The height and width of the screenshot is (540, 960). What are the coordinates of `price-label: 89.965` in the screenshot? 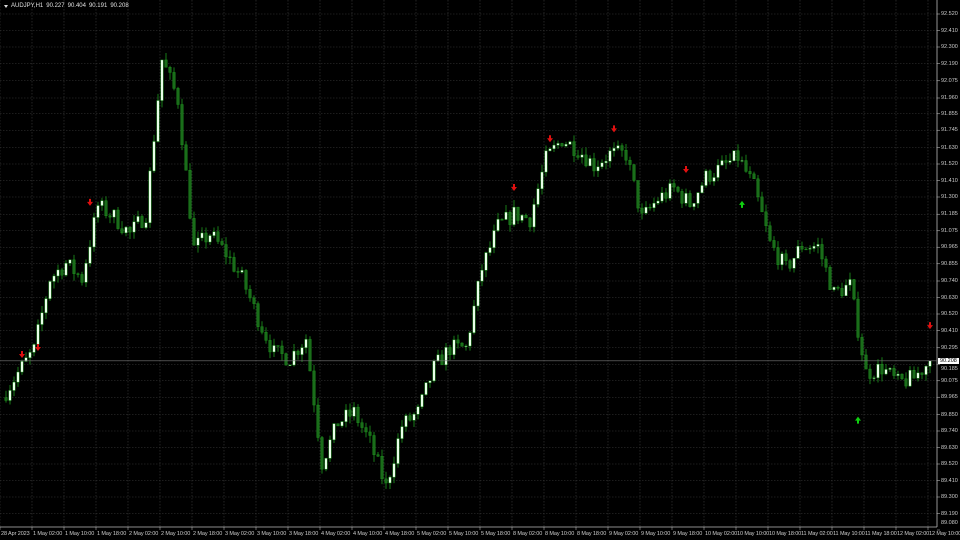 It's located at (949, 397).